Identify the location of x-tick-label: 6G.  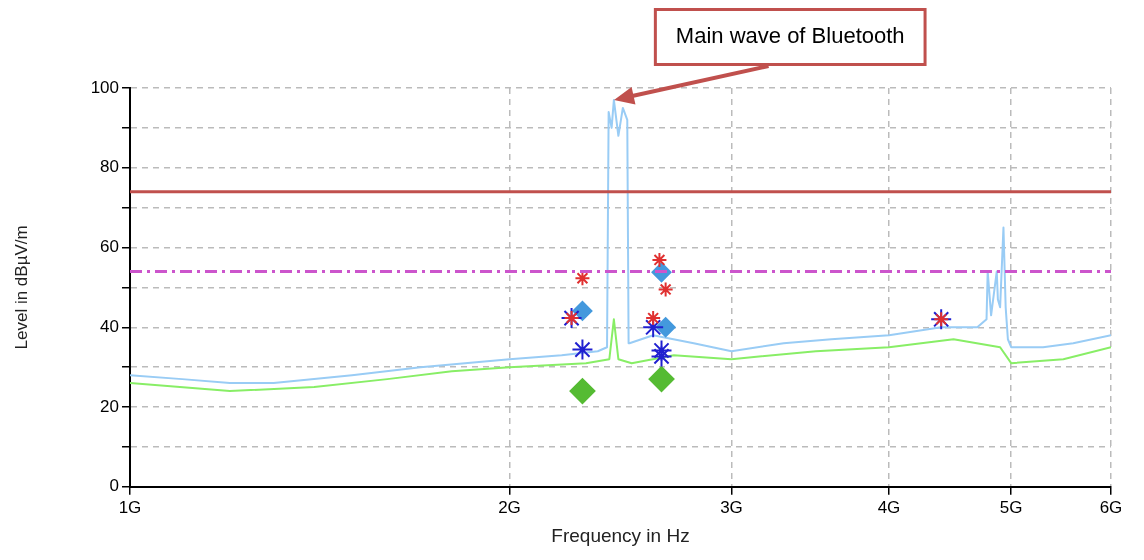
(1111, 507).